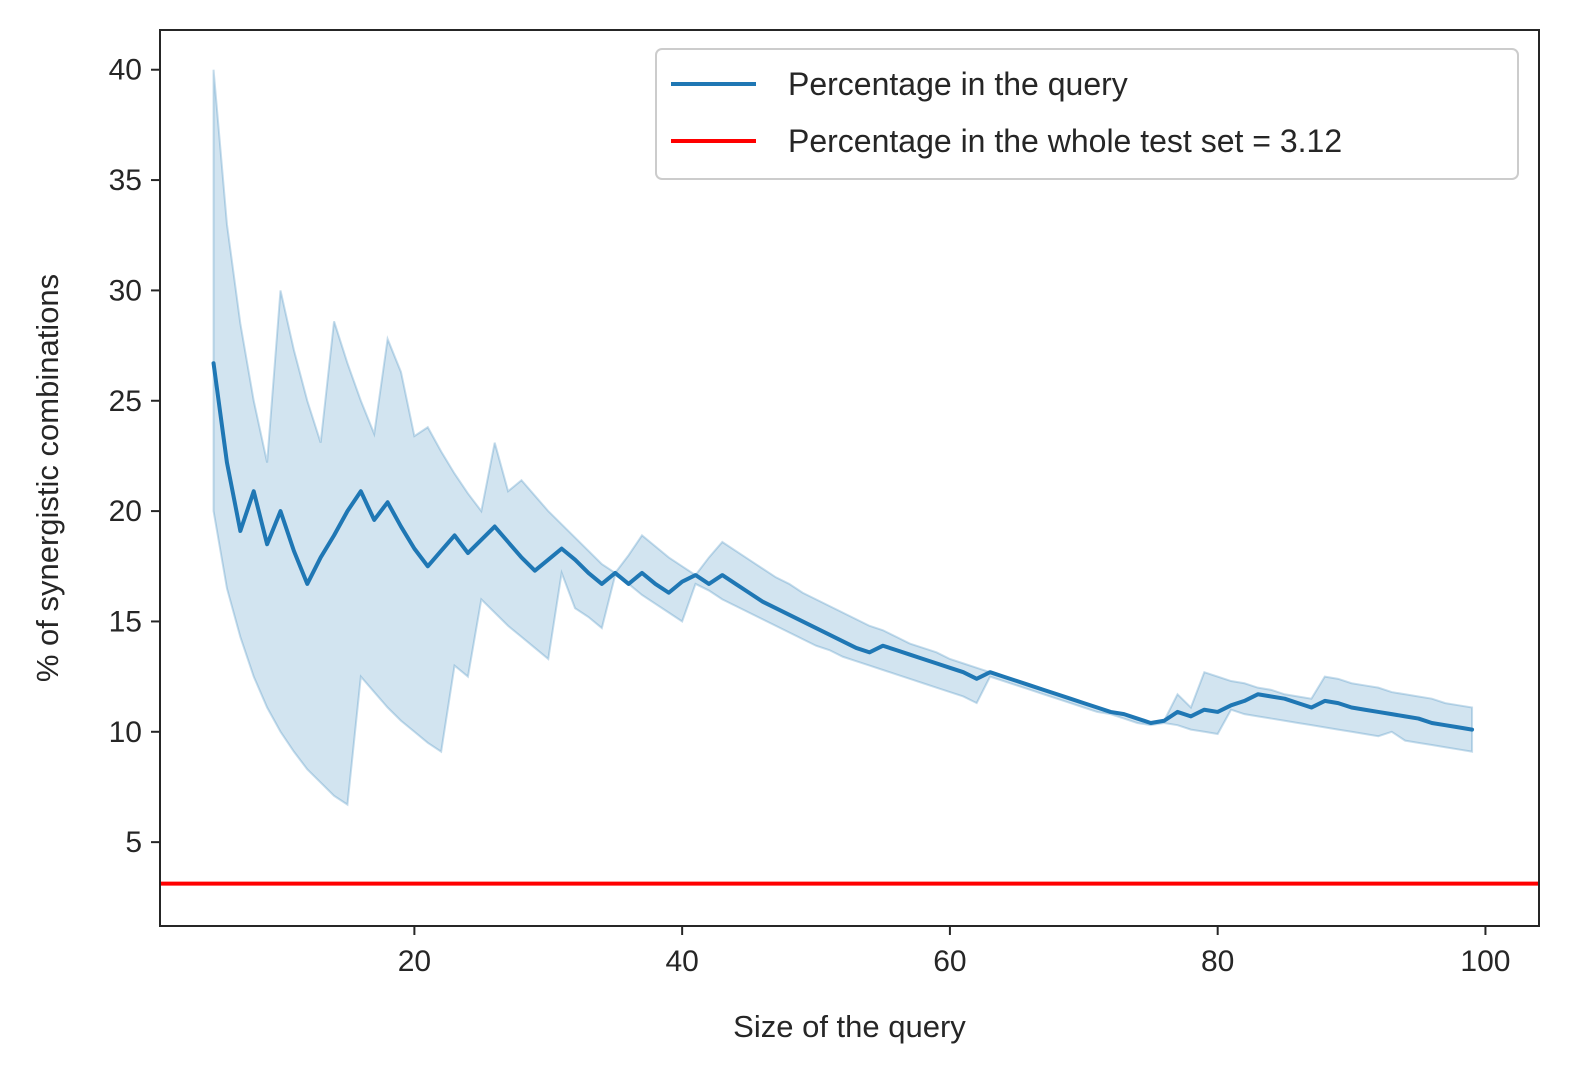  Describe the element at coordinates (47, 478) in the screenshot. I see `y-axis-label: % of synergistic combinations` at that location.